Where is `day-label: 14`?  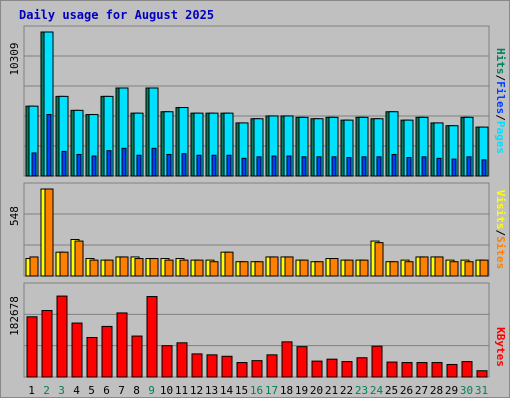
day-label: 14 is located at coordinates (227, 390).